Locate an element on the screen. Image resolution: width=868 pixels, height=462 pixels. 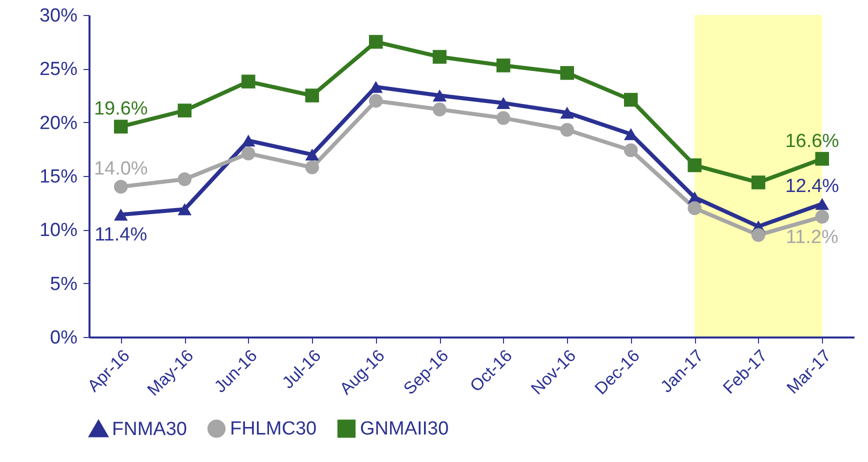
legend-label: FHLMC30 is located at coordinates (273, 429).